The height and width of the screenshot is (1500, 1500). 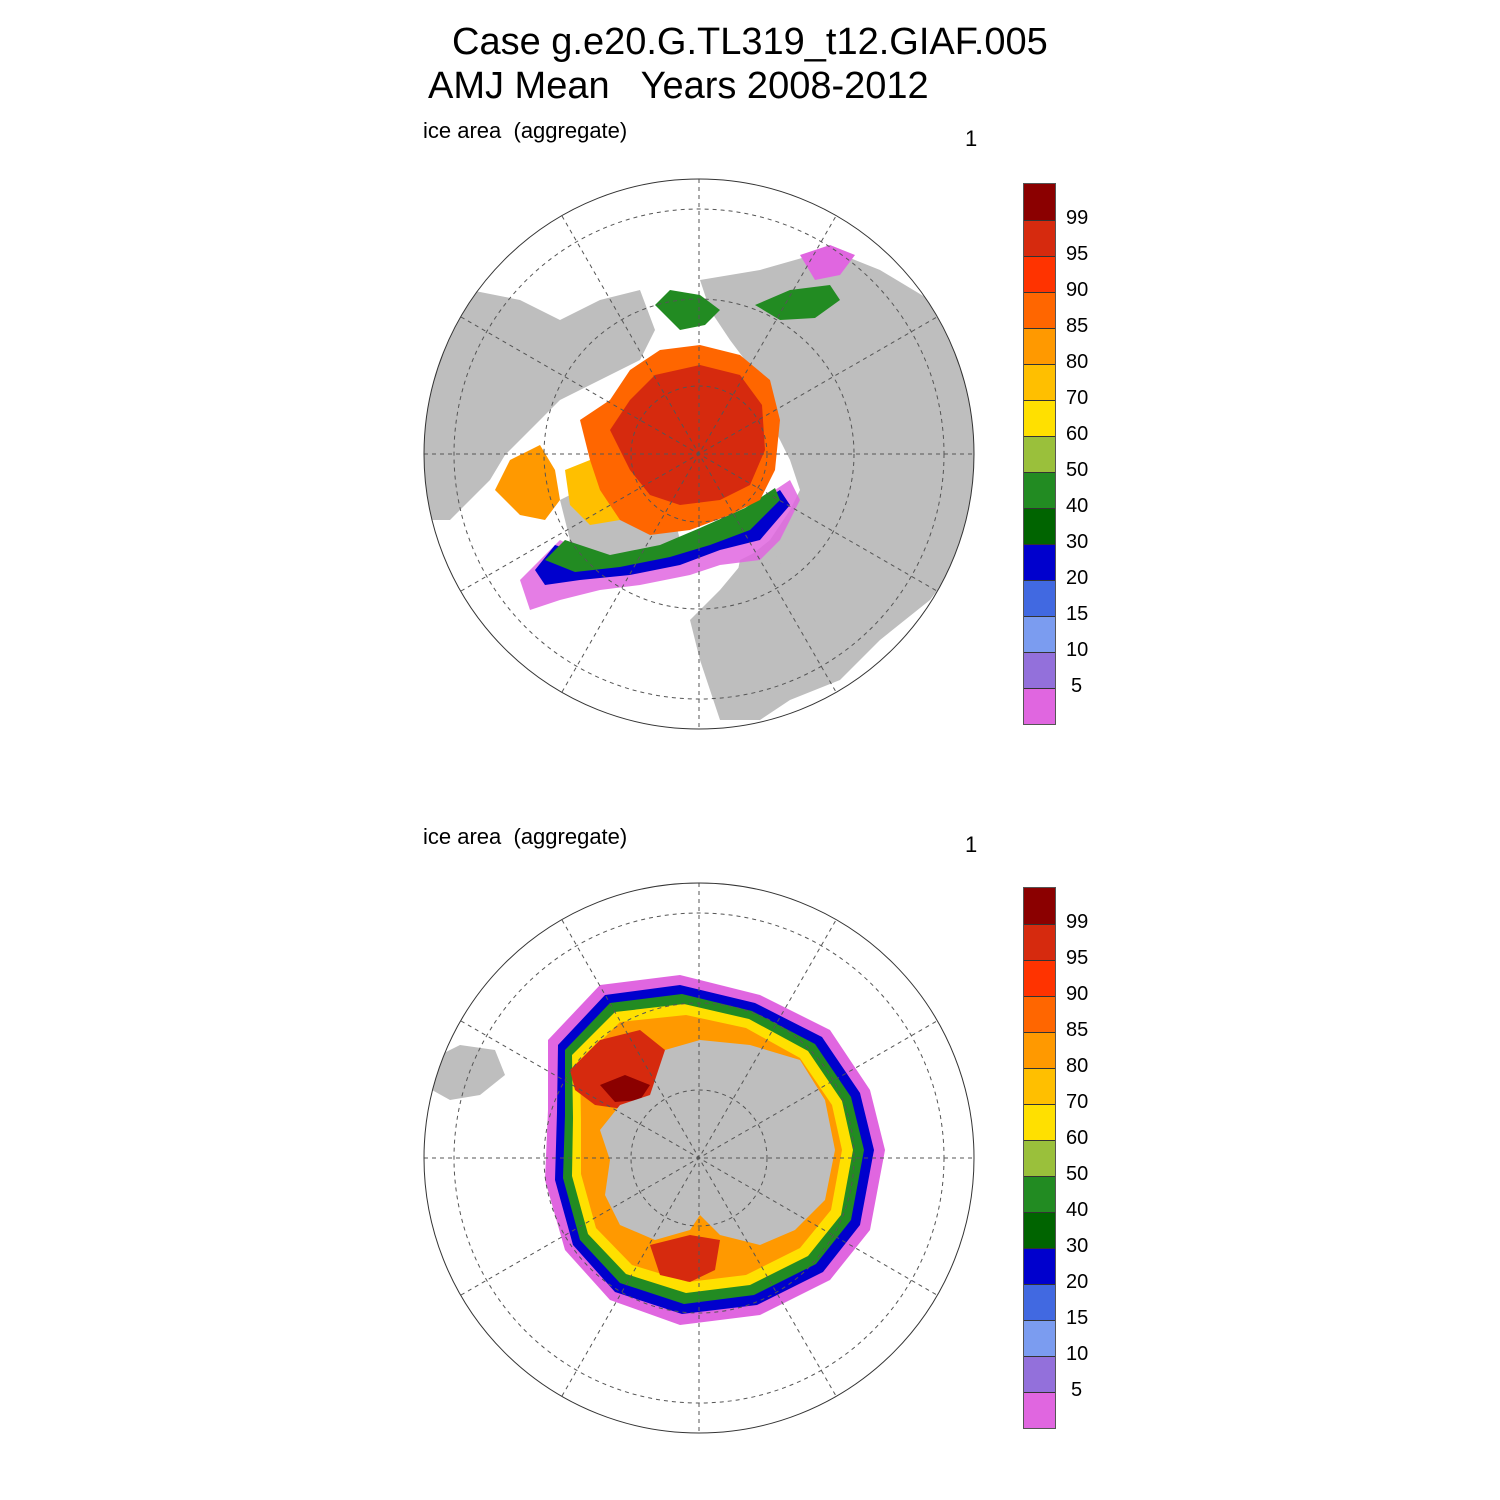 I want to click on south-map-content, so click(x=699, y=1158).